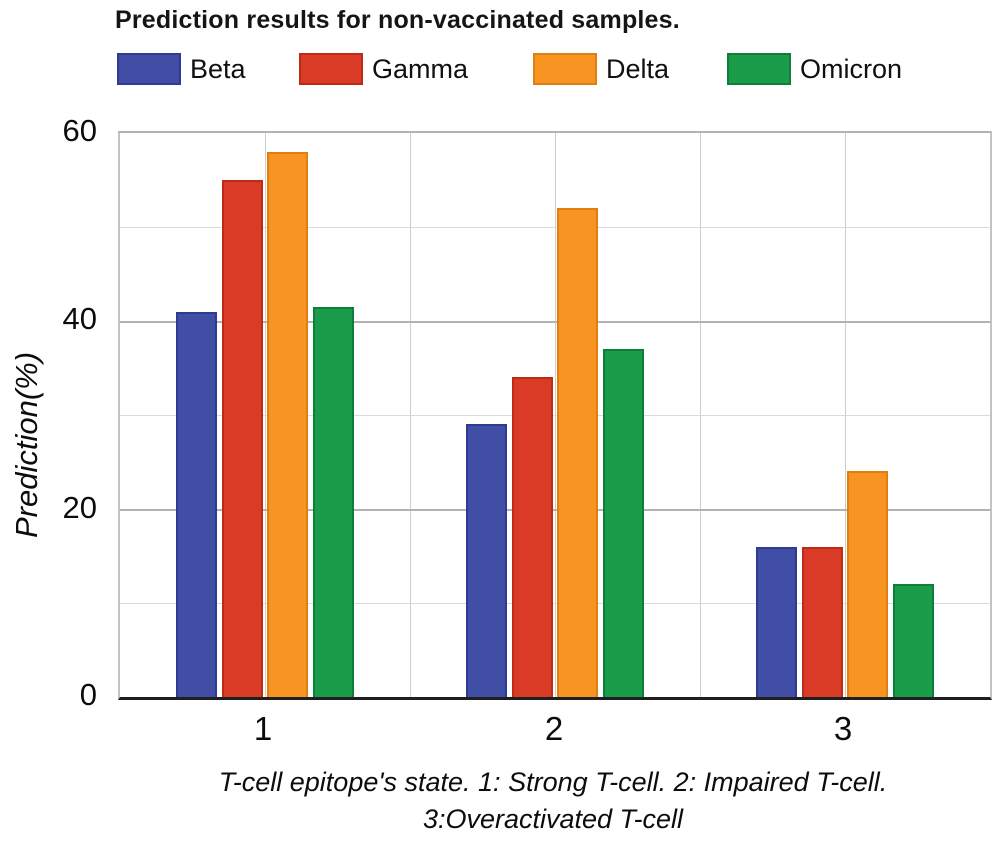 This screenshot has height=846, width=995. What do you see at coordinates (79, 130) in the screenshot?
I see `y-tick-label: 60` at bounding box center [79, 130].